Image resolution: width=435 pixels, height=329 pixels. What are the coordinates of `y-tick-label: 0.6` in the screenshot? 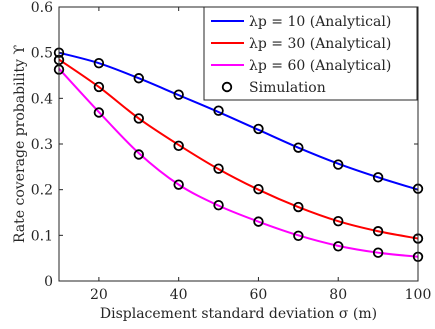 It's located at (42, 8).